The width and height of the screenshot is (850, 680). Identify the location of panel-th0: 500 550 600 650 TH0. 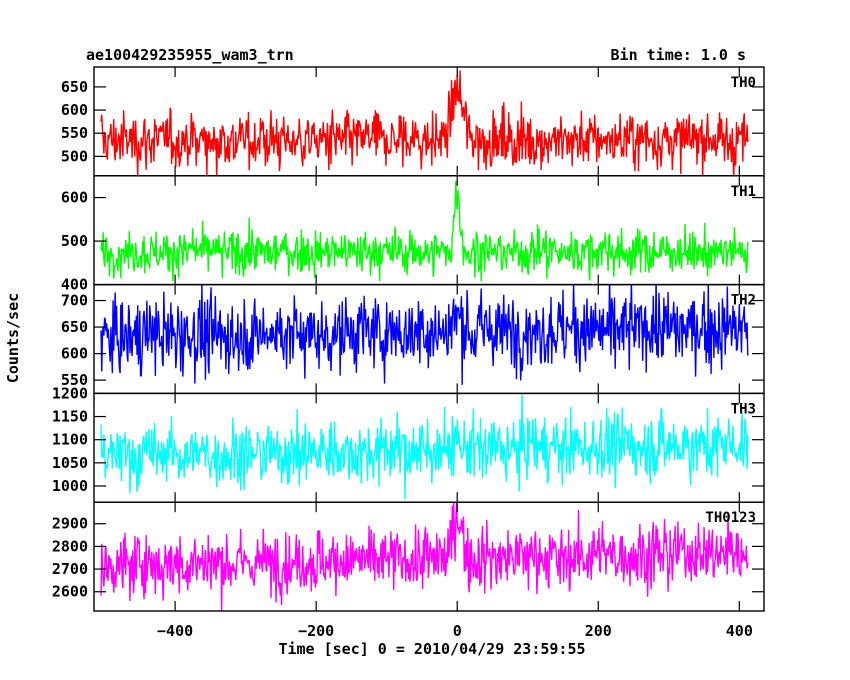
(413, 121).